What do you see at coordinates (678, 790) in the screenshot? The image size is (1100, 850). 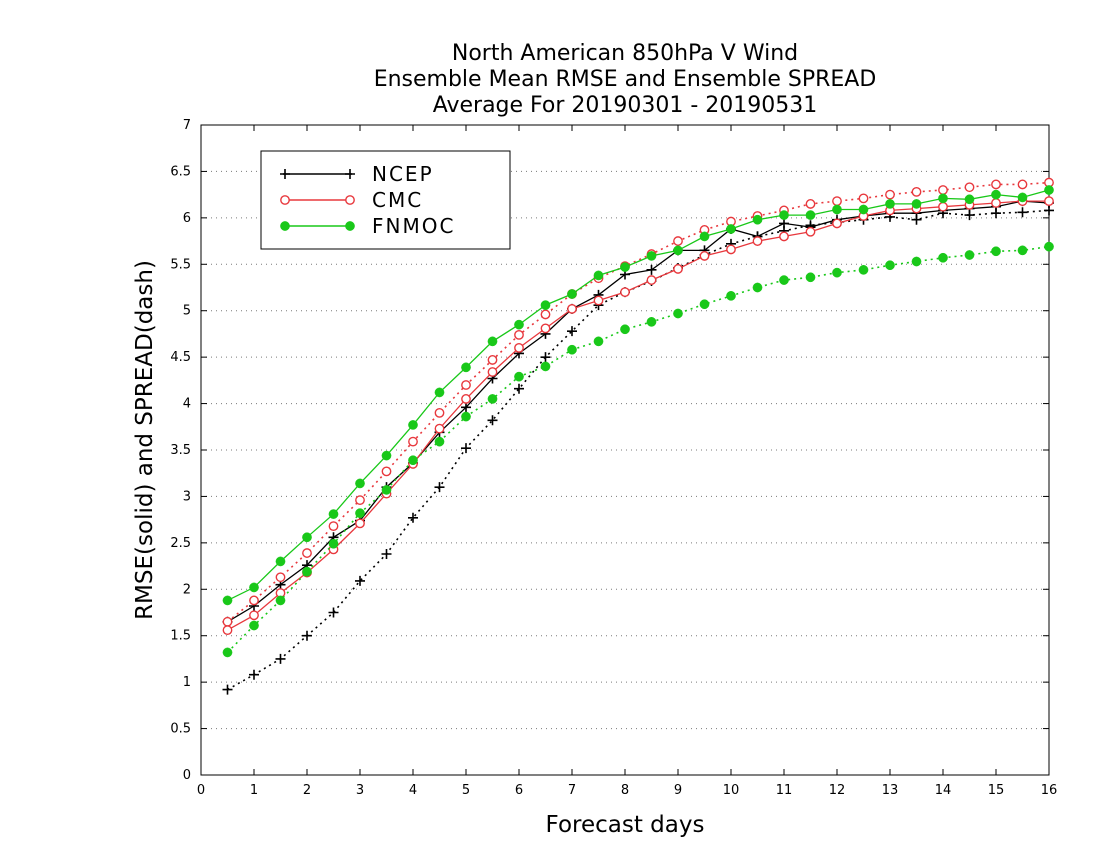 I see `x-tick-label: 9` at bounding box center [678, 790].